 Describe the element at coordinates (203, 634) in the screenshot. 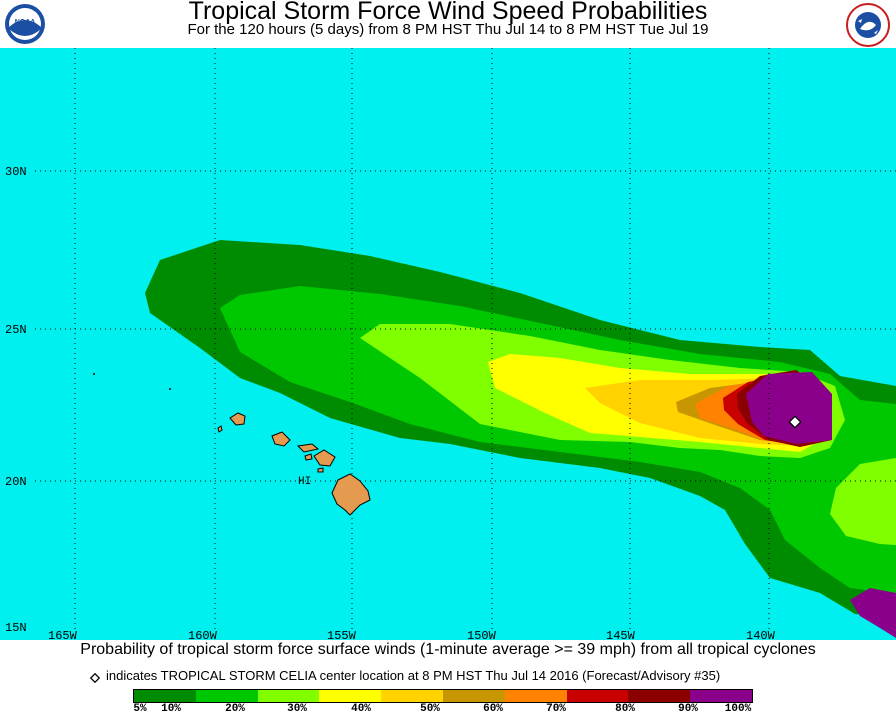

I see `lon-label: 160W` at that location.